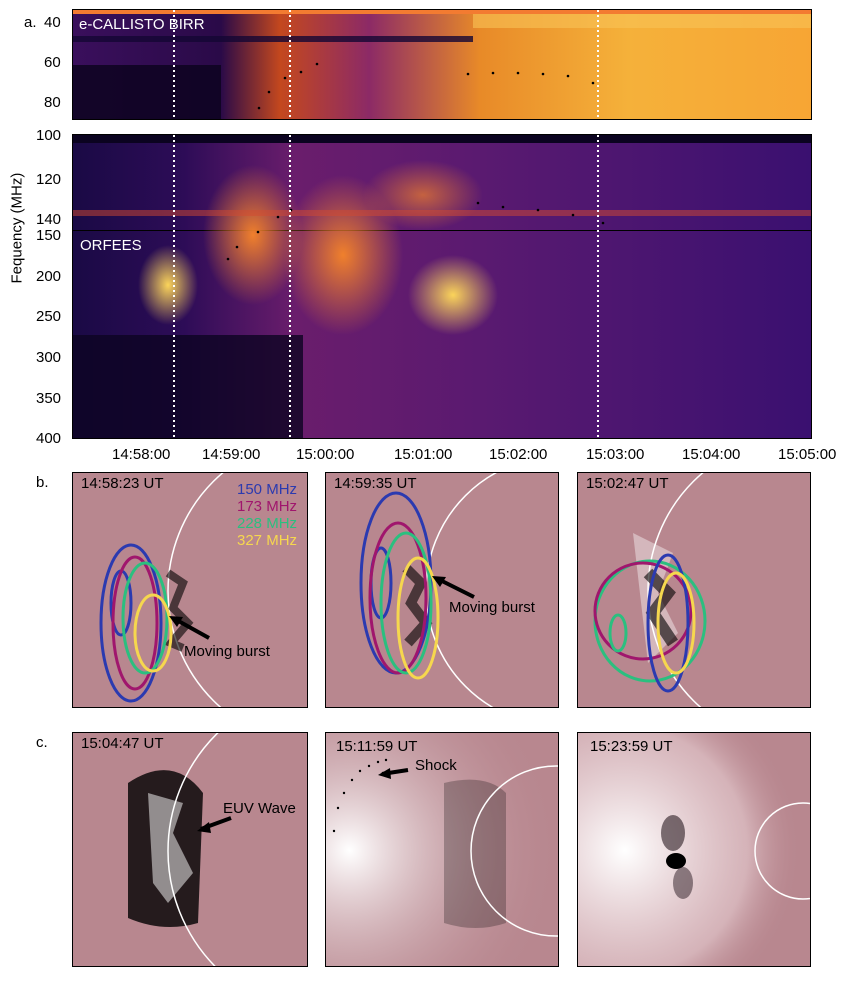 This screenshot has width=853, height=981. I want to click on x-tick: 15:02:00, so click(518, 454).